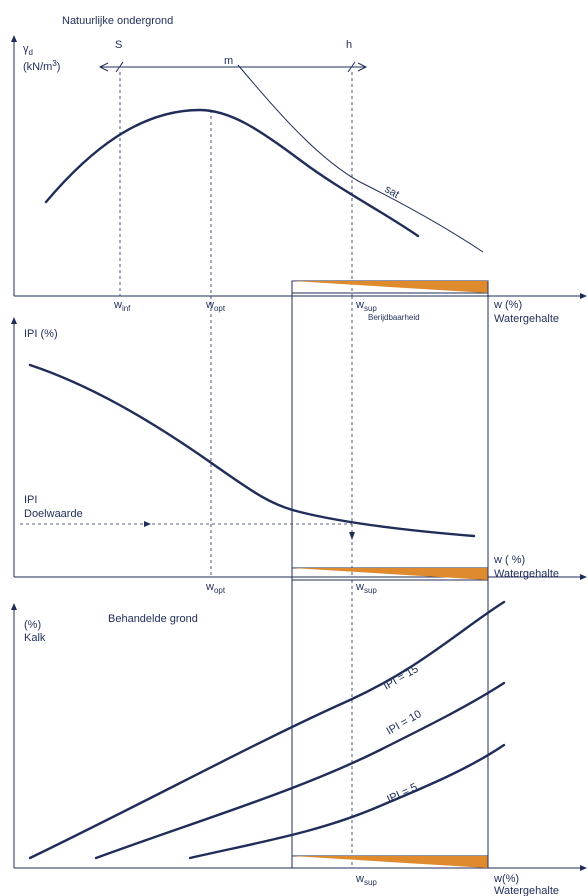 The height and width of the screenshot is (896, 588). Describe the element at coordinates (30, 500) in the screenshot. I see `ipi-target-label: IPI` at that location.